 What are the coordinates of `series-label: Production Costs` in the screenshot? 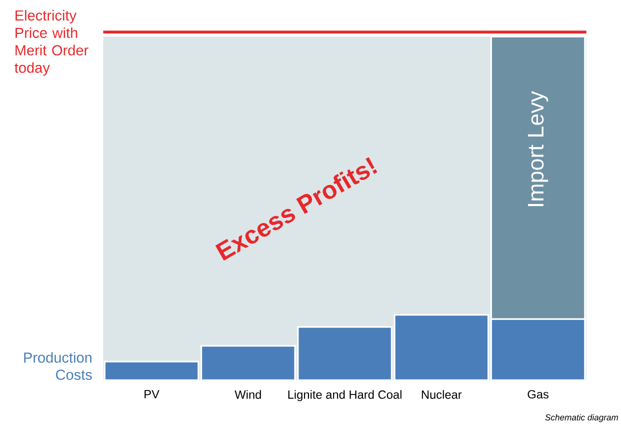 It's located at (58, 366).